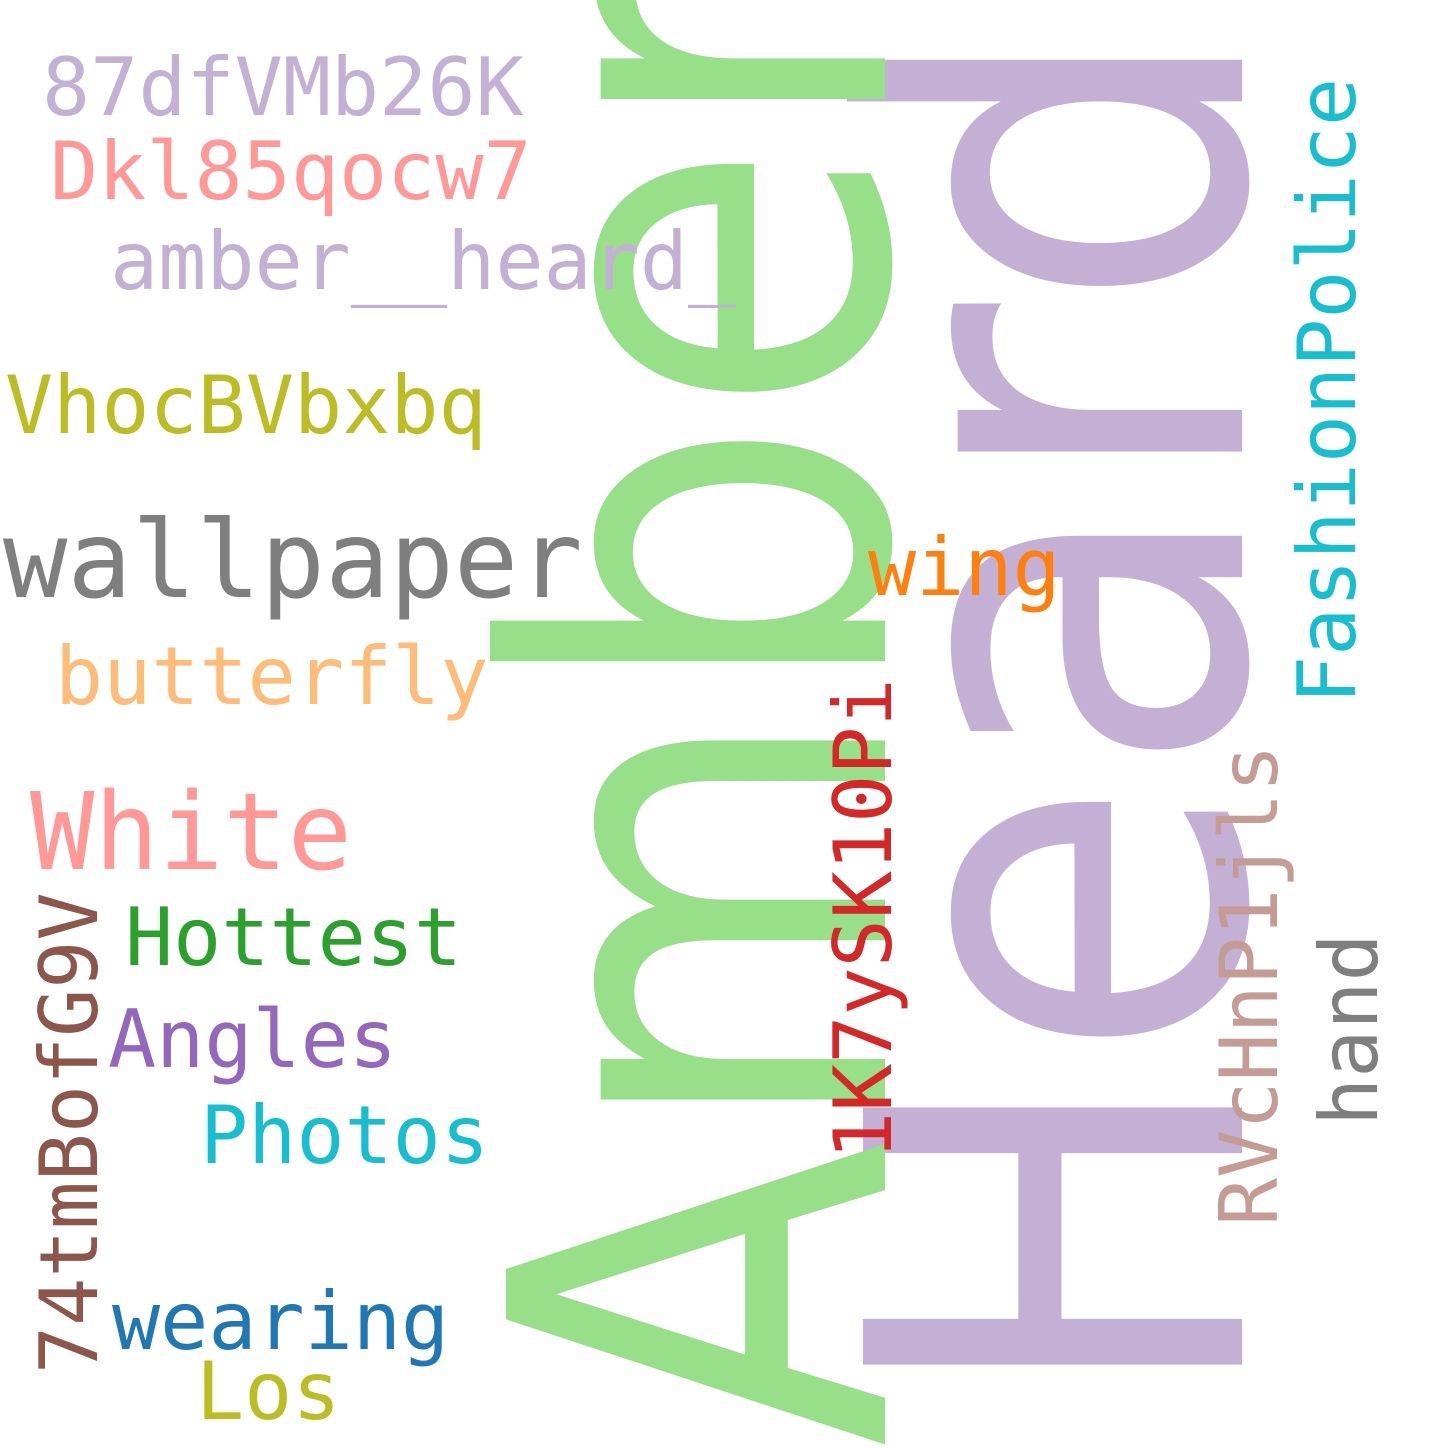 The width and height of the screenshot is (1440, 1448). What do you see at coordinates (69, 1133) in the screenshot?
I see `word-74tmbofg9v: 74tmBofG9V` at bounding box center [69, 1133].